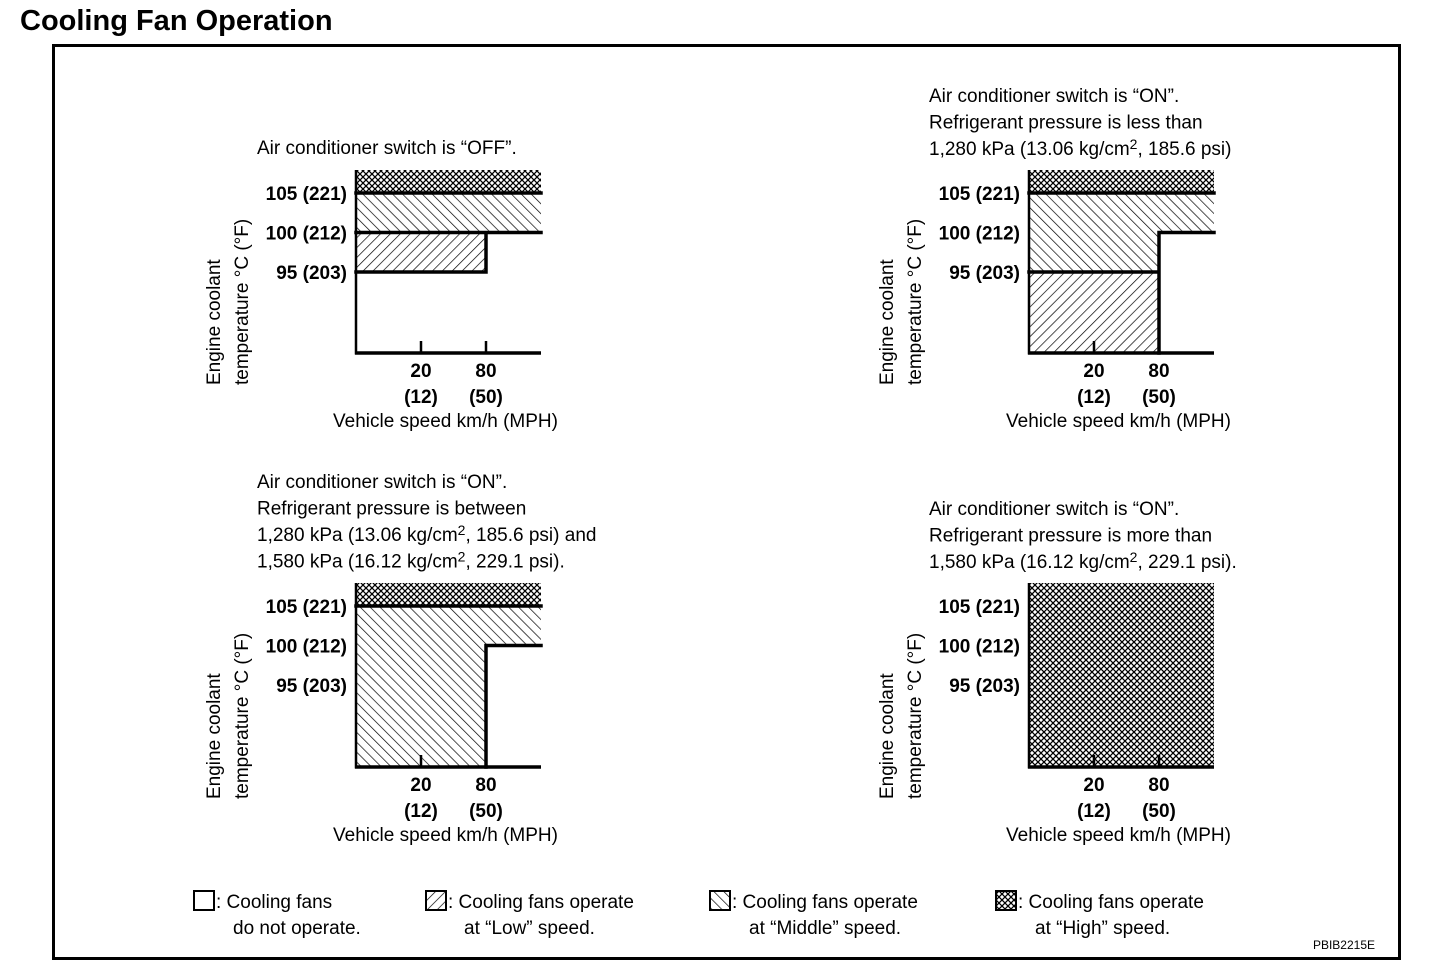  Describe the element at coordinates (204, 900) in the screenshot. I see `blank-swatch` at that location.